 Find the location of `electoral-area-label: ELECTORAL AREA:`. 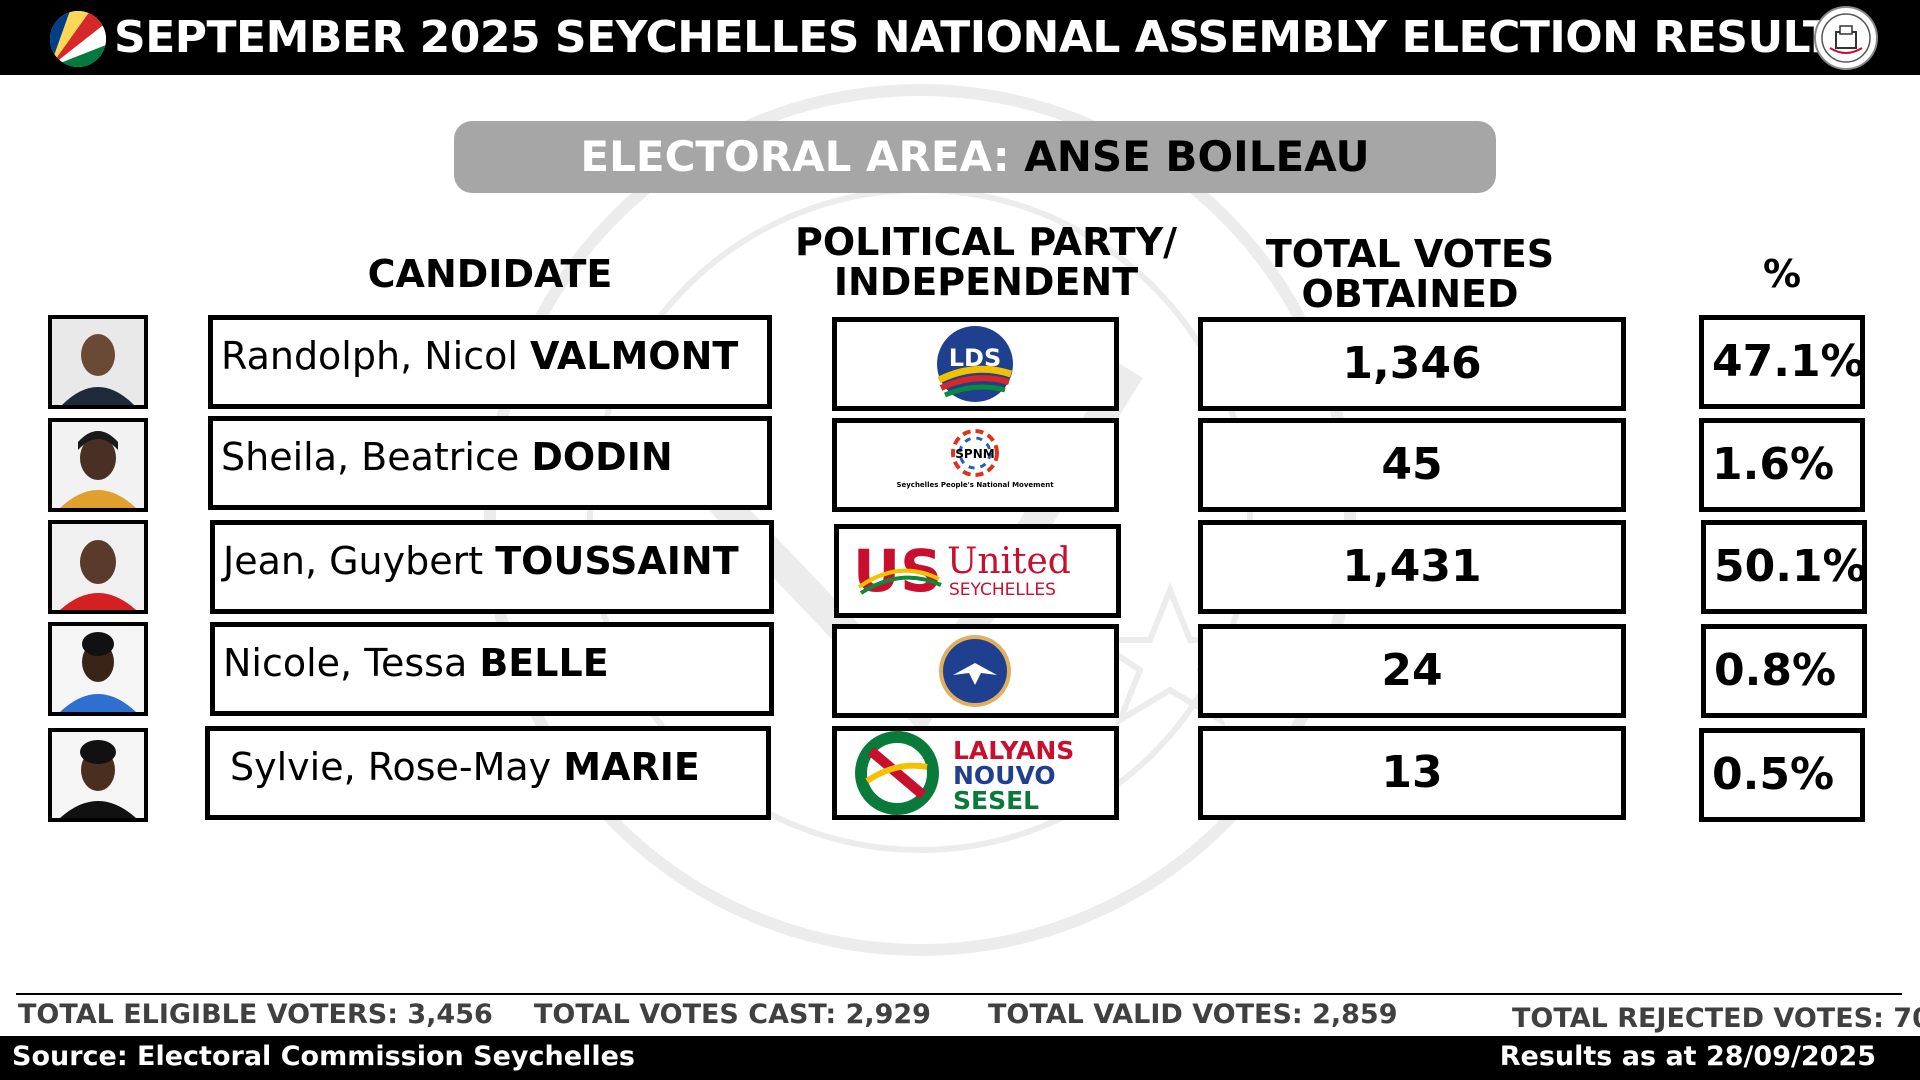

electoral-area-label: ELECTORAL AREA: is located at coordinates (795, 156).